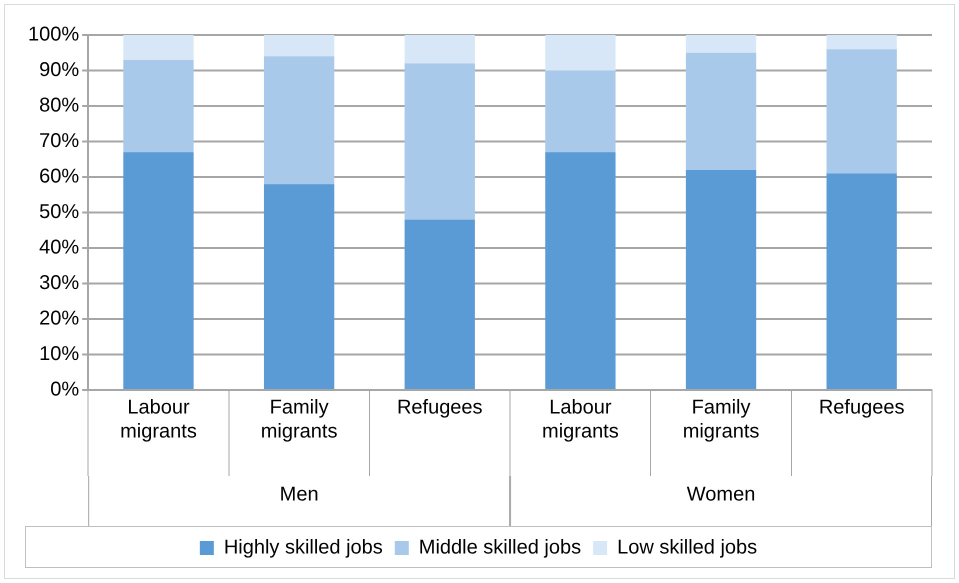 The width and height of the screenshot is (959, 583). Describe the element at coordinates (54, 35) in the screenshot. I see `y-tick-label: 100%` at that location.